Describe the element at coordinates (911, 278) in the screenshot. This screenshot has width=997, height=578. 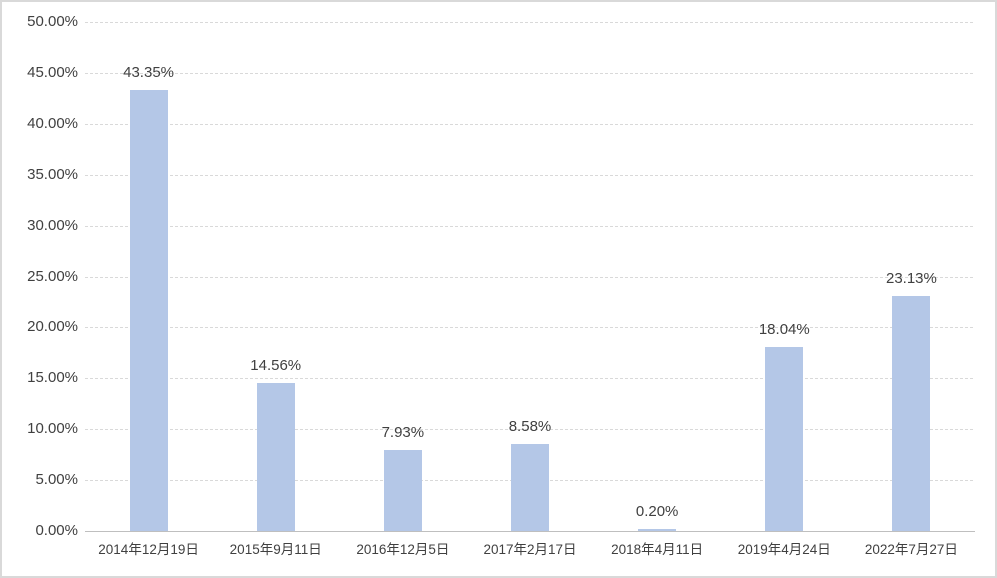
I see `bar-data-label: 23.13%` at that location.